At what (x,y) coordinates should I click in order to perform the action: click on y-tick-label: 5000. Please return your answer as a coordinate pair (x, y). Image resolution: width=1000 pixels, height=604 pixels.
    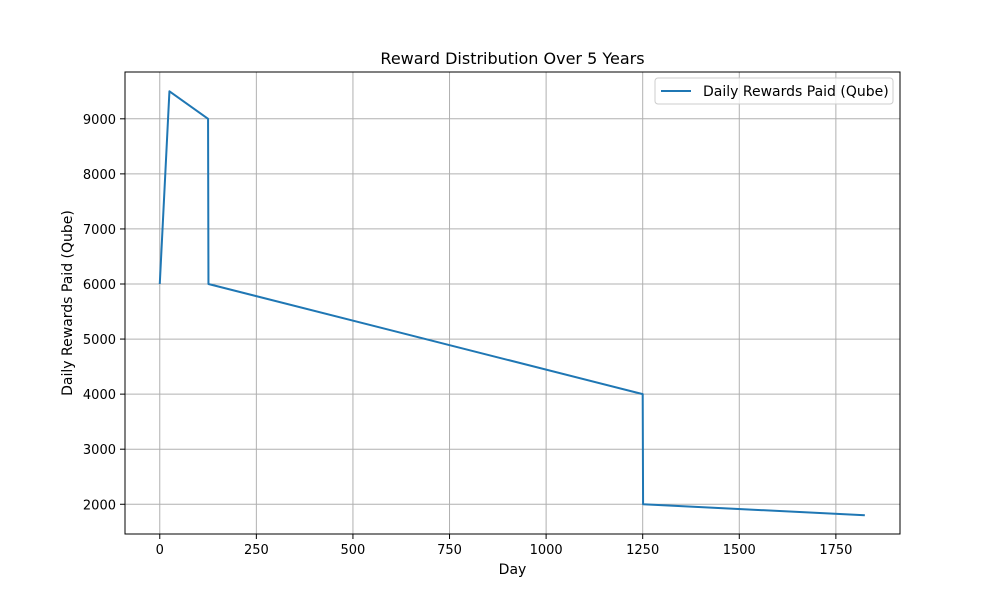
    Looking at the image, I should click on (99, 340).